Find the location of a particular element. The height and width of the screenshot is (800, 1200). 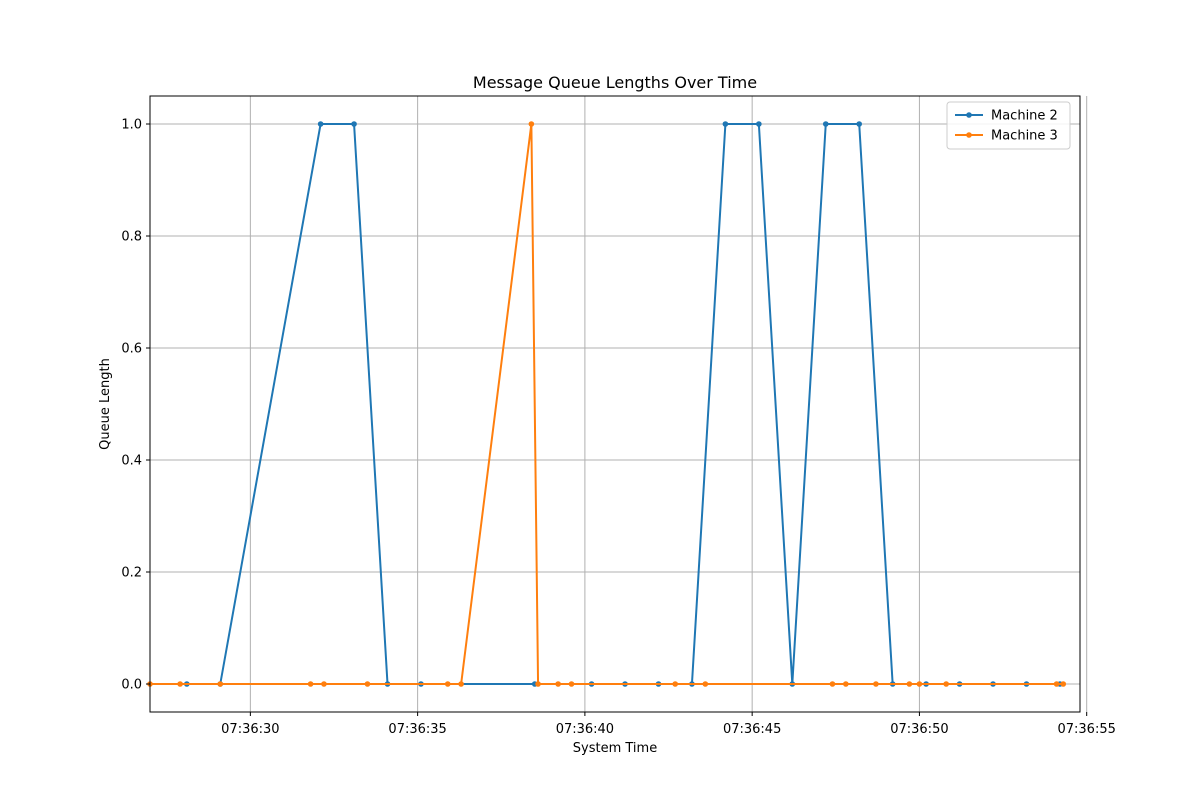

legend-label: Machine 3 is located at coordinates (1024, 136).